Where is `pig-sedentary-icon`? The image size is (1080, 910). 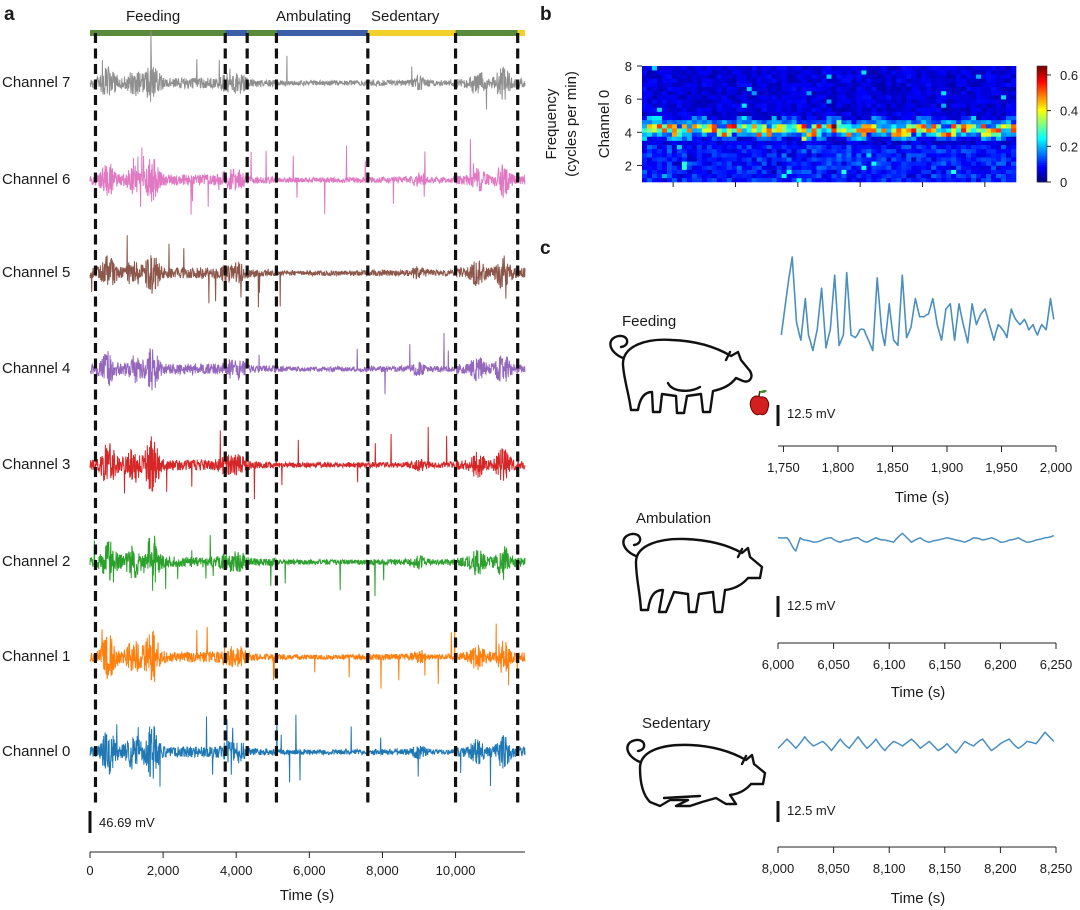 pig-sedentary-icon is located at coordinates (696, 773).